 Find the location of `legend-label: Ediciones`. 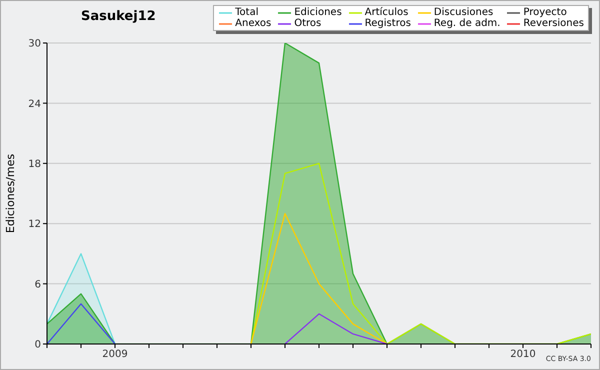

legend-label: Ediciones is located at coordinates (318, 12).